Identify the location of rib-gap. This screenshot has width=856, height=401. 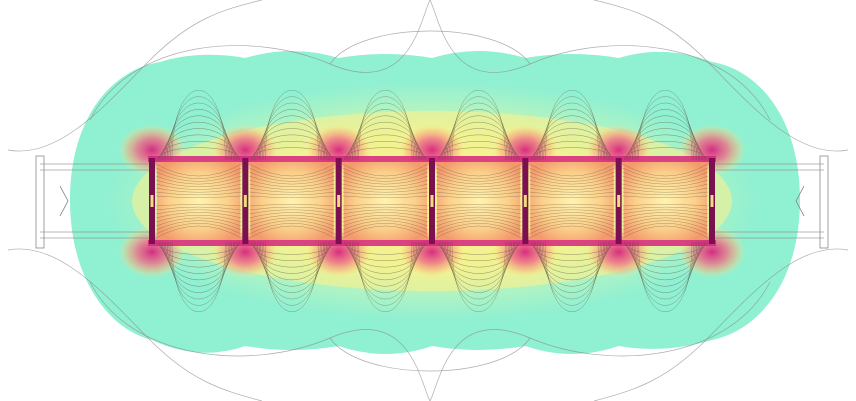
(525, 201).